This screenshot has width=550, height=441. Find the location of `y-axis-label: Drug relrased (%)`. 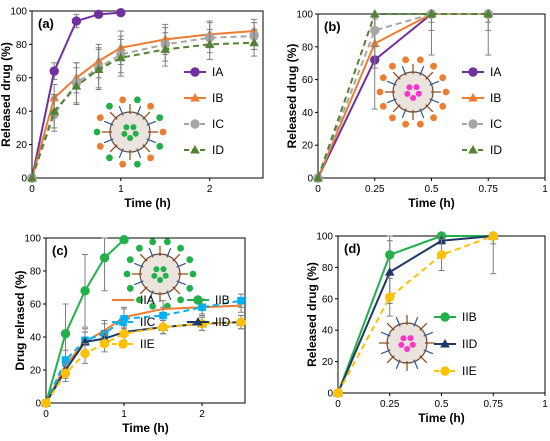

y-axis-label: Drug relrased (%) is located at coordinates (20, 320).